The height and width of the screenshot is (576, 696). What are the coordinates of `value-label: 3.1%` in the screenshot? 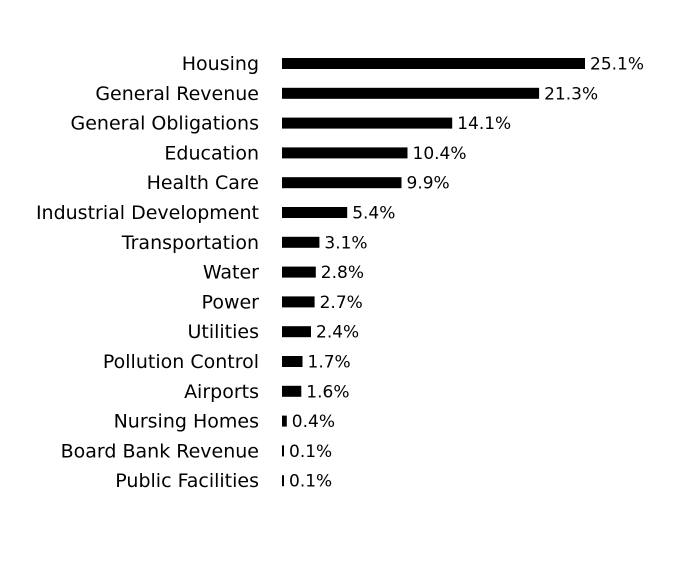 It's located at (345, 243).